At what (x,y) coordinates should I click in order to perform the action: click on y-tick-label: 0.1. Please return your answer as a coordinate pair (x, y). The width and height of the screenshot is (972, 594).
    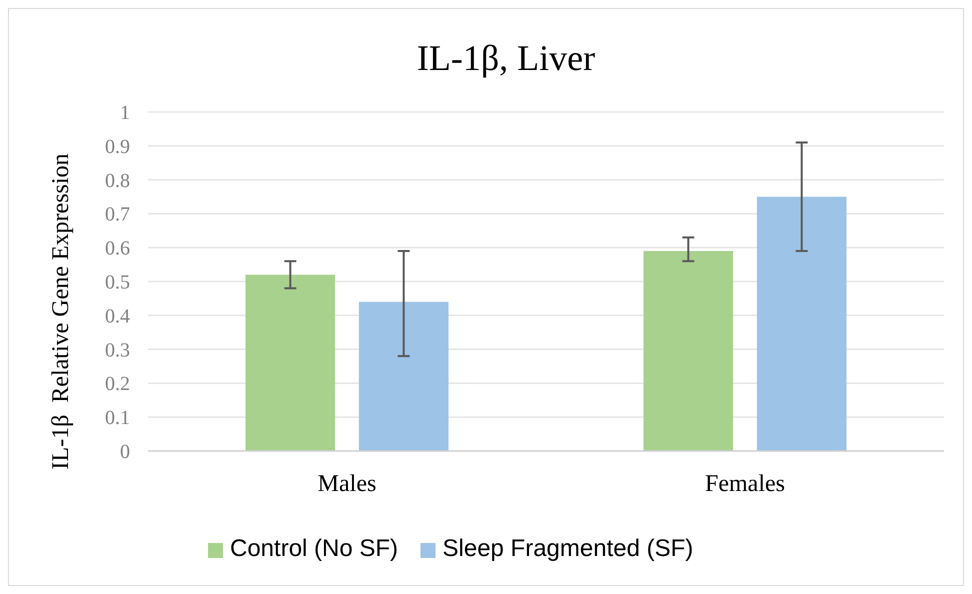
    Looking at the image, I should click on (117, 418).